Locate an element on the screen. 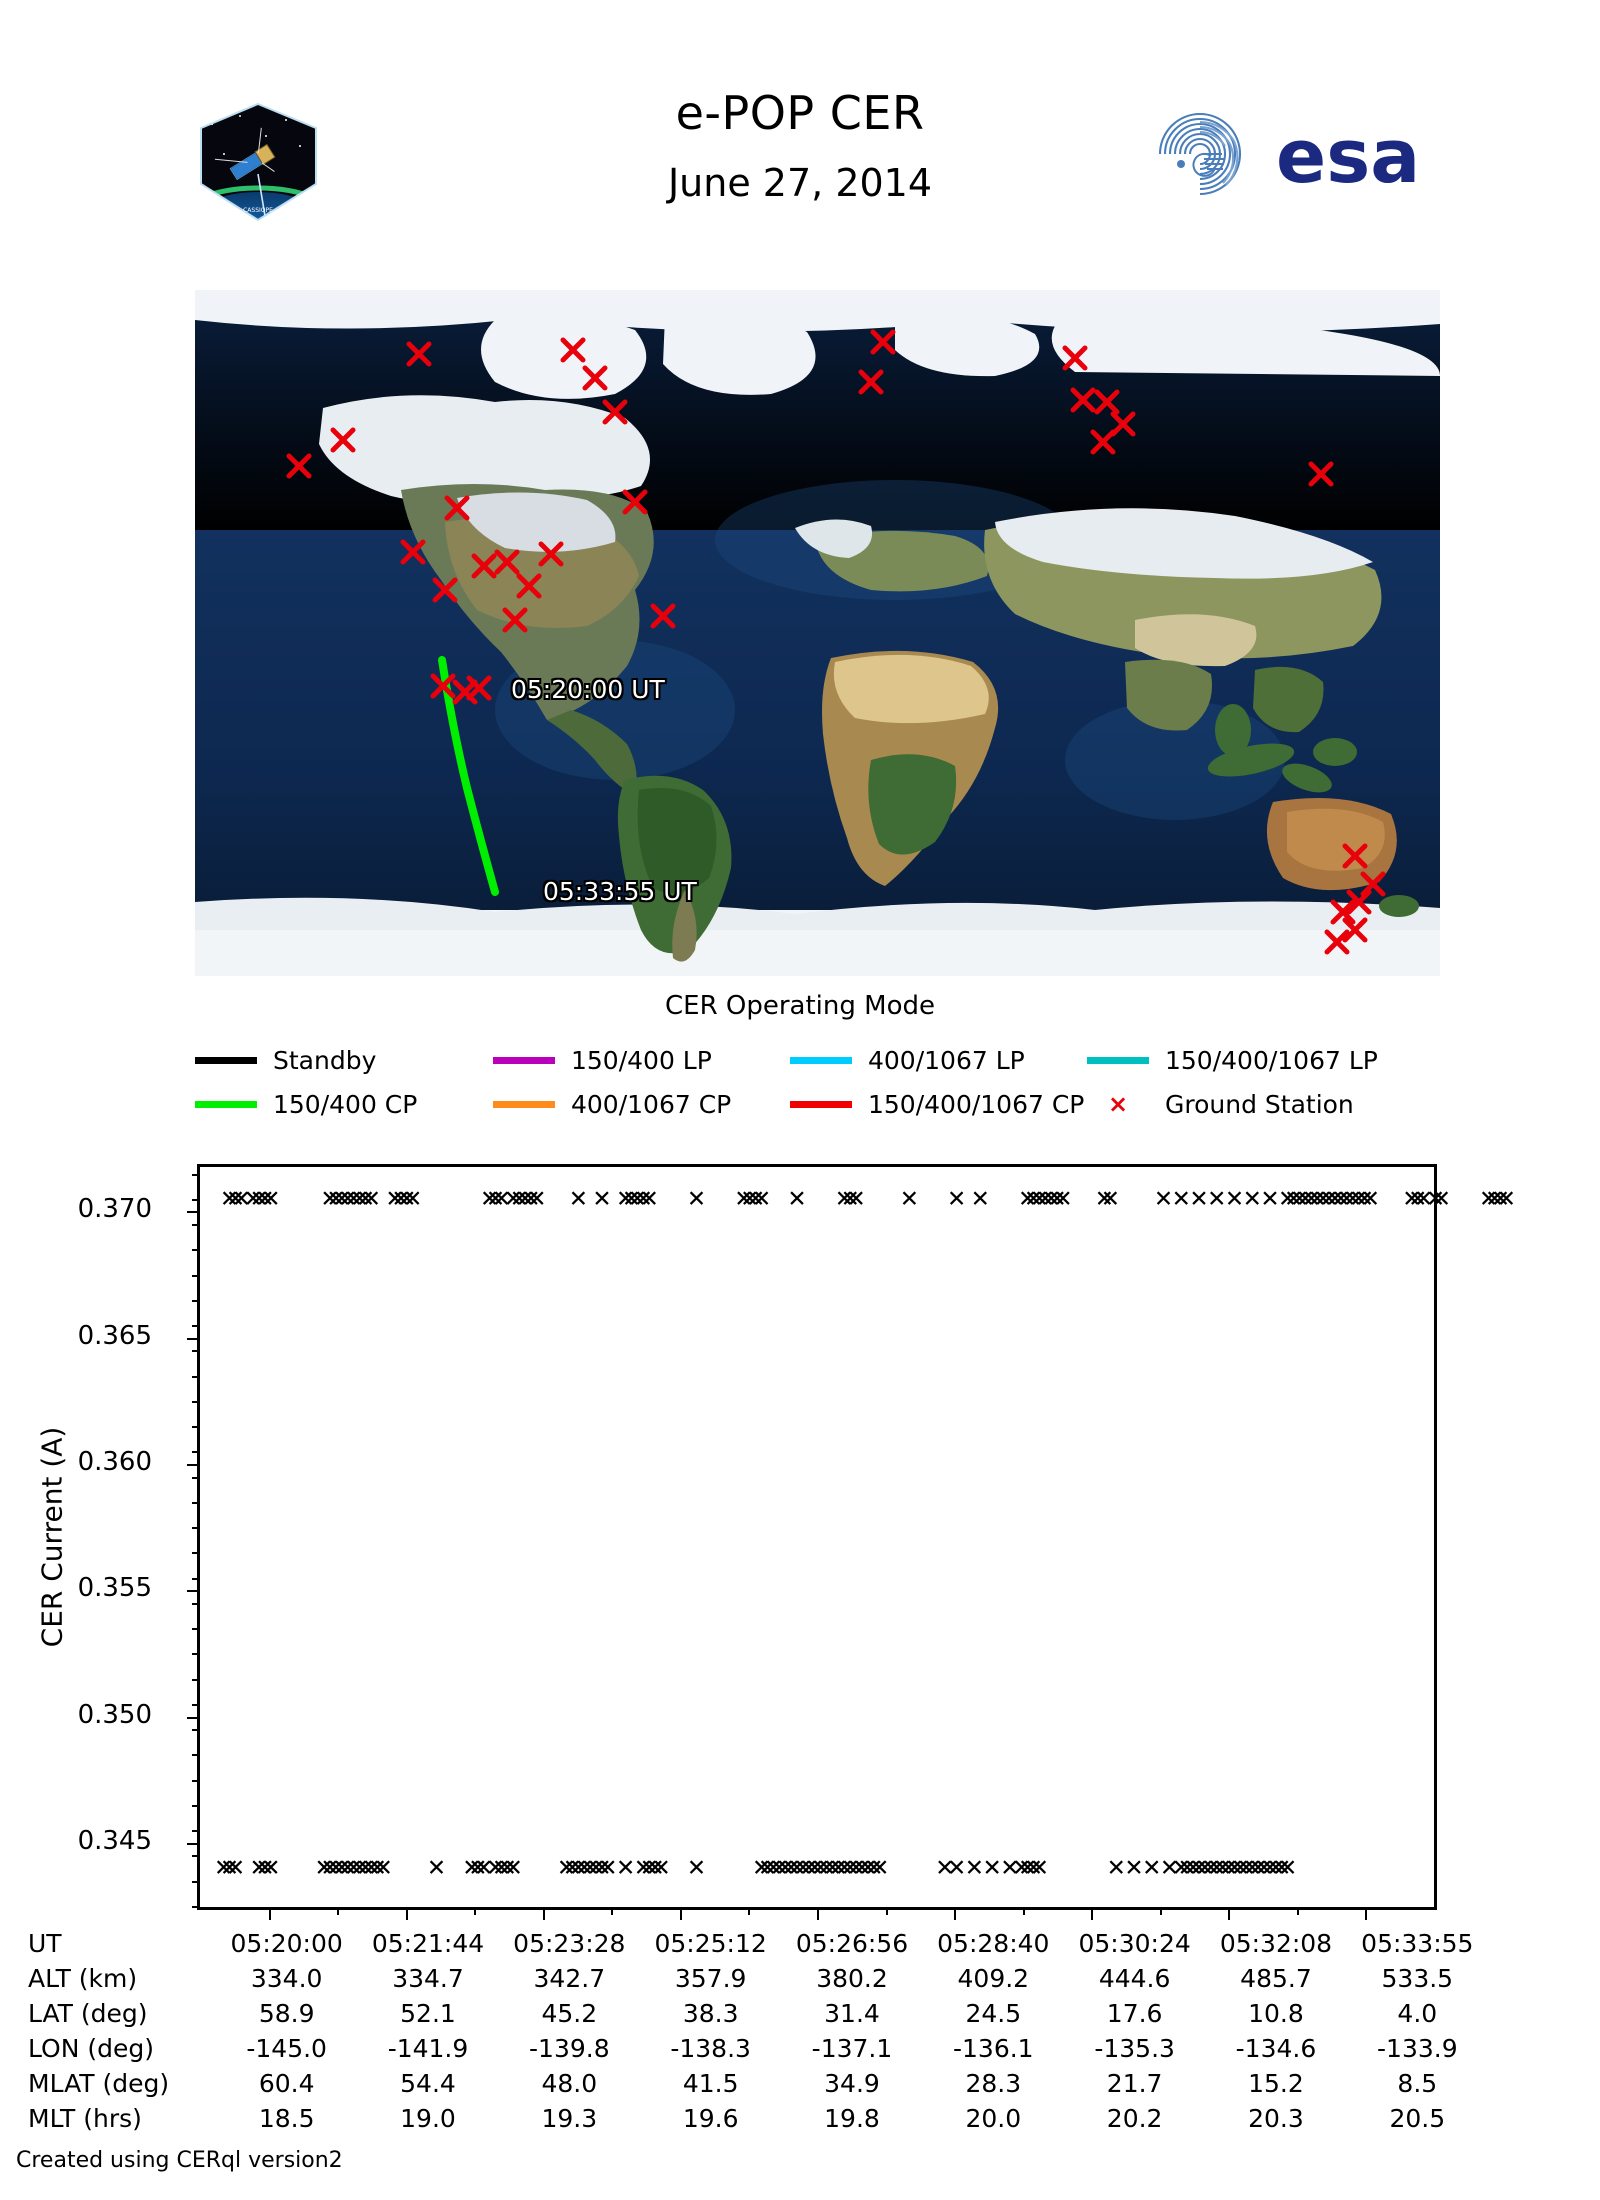 The image size is (1600, 2200). orbit-start-time-label: 05:20:00 UT is located at coordinates (588, 689).